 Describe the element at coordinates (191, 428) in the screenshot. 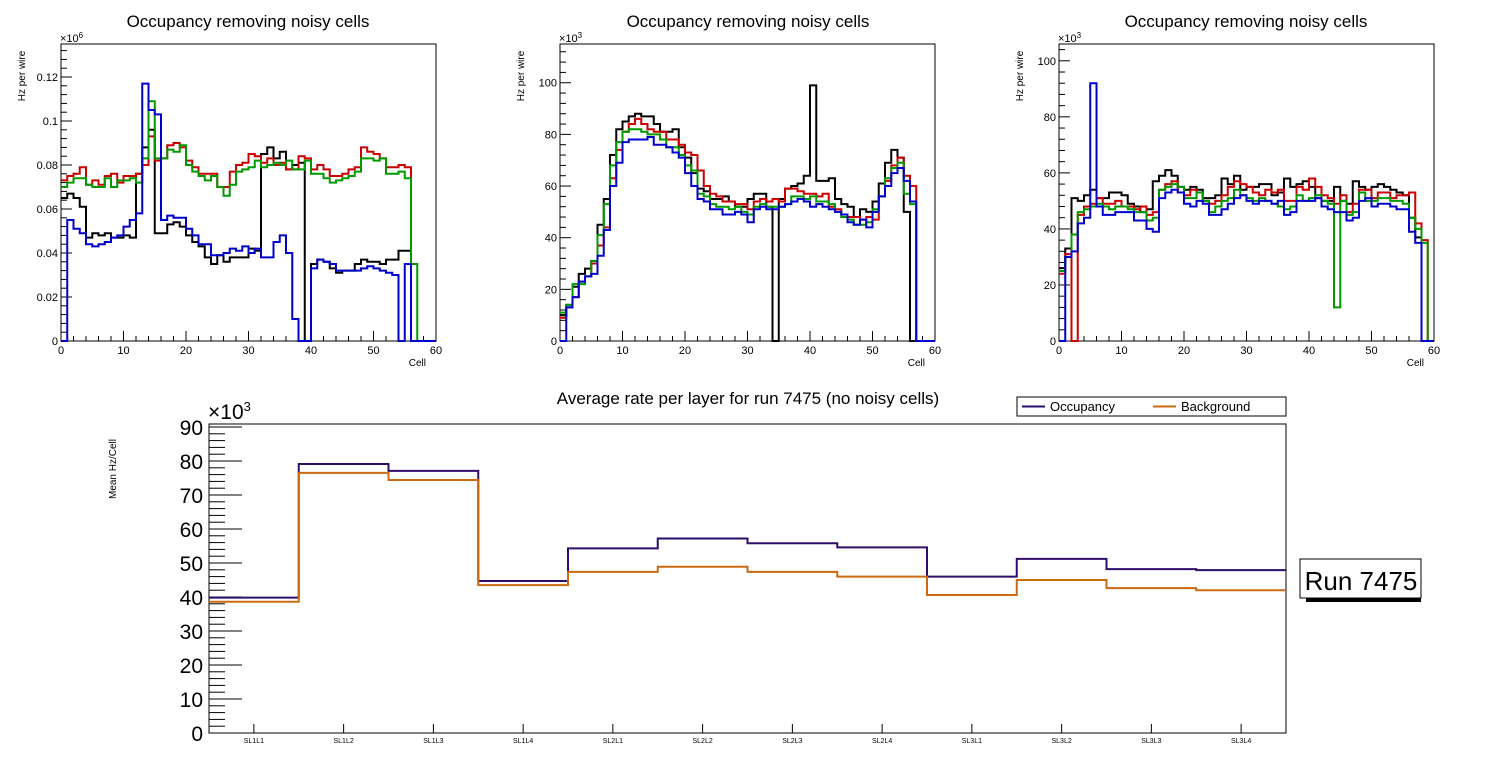

I see `y-tick-label: 90` at that location.